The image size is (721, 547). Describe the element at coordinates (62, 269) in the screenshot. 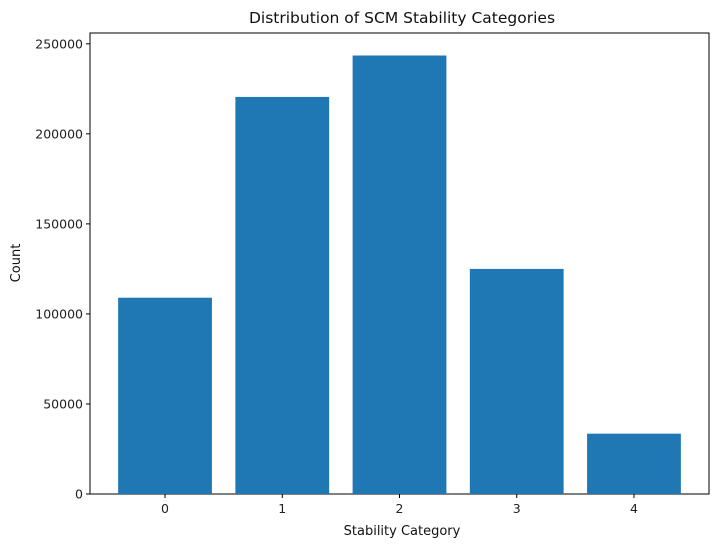

I see `y-axis-ticks: 0 50000 100000 150000 200000 250000` at that location.